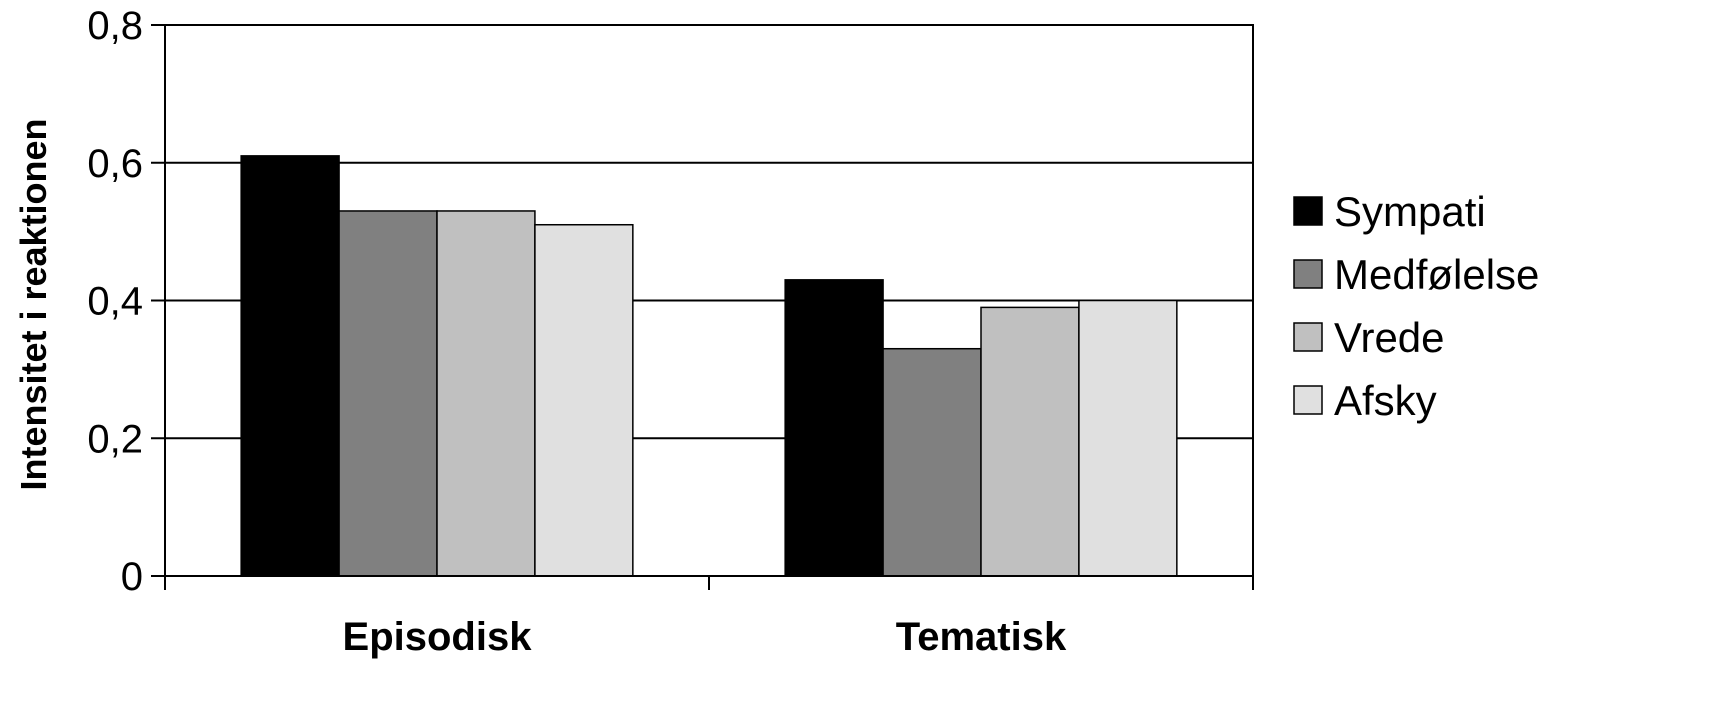 This screenshot has width=1714, height=719. I want to click on x-tick-label: Episodisk, so click(438, 637).